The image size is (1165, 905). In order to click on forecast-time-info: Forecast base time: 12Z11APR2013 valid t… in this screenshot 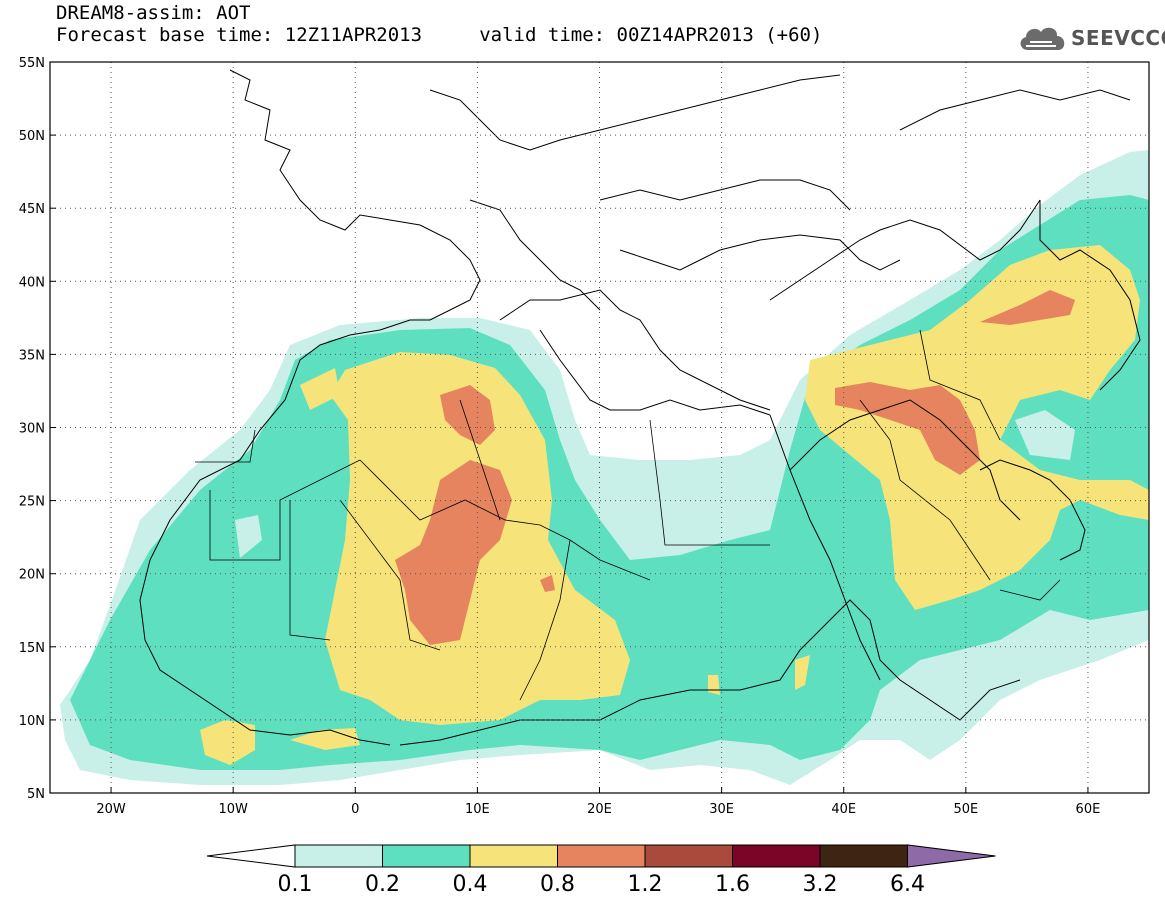, I will do `click(439, 35)`.